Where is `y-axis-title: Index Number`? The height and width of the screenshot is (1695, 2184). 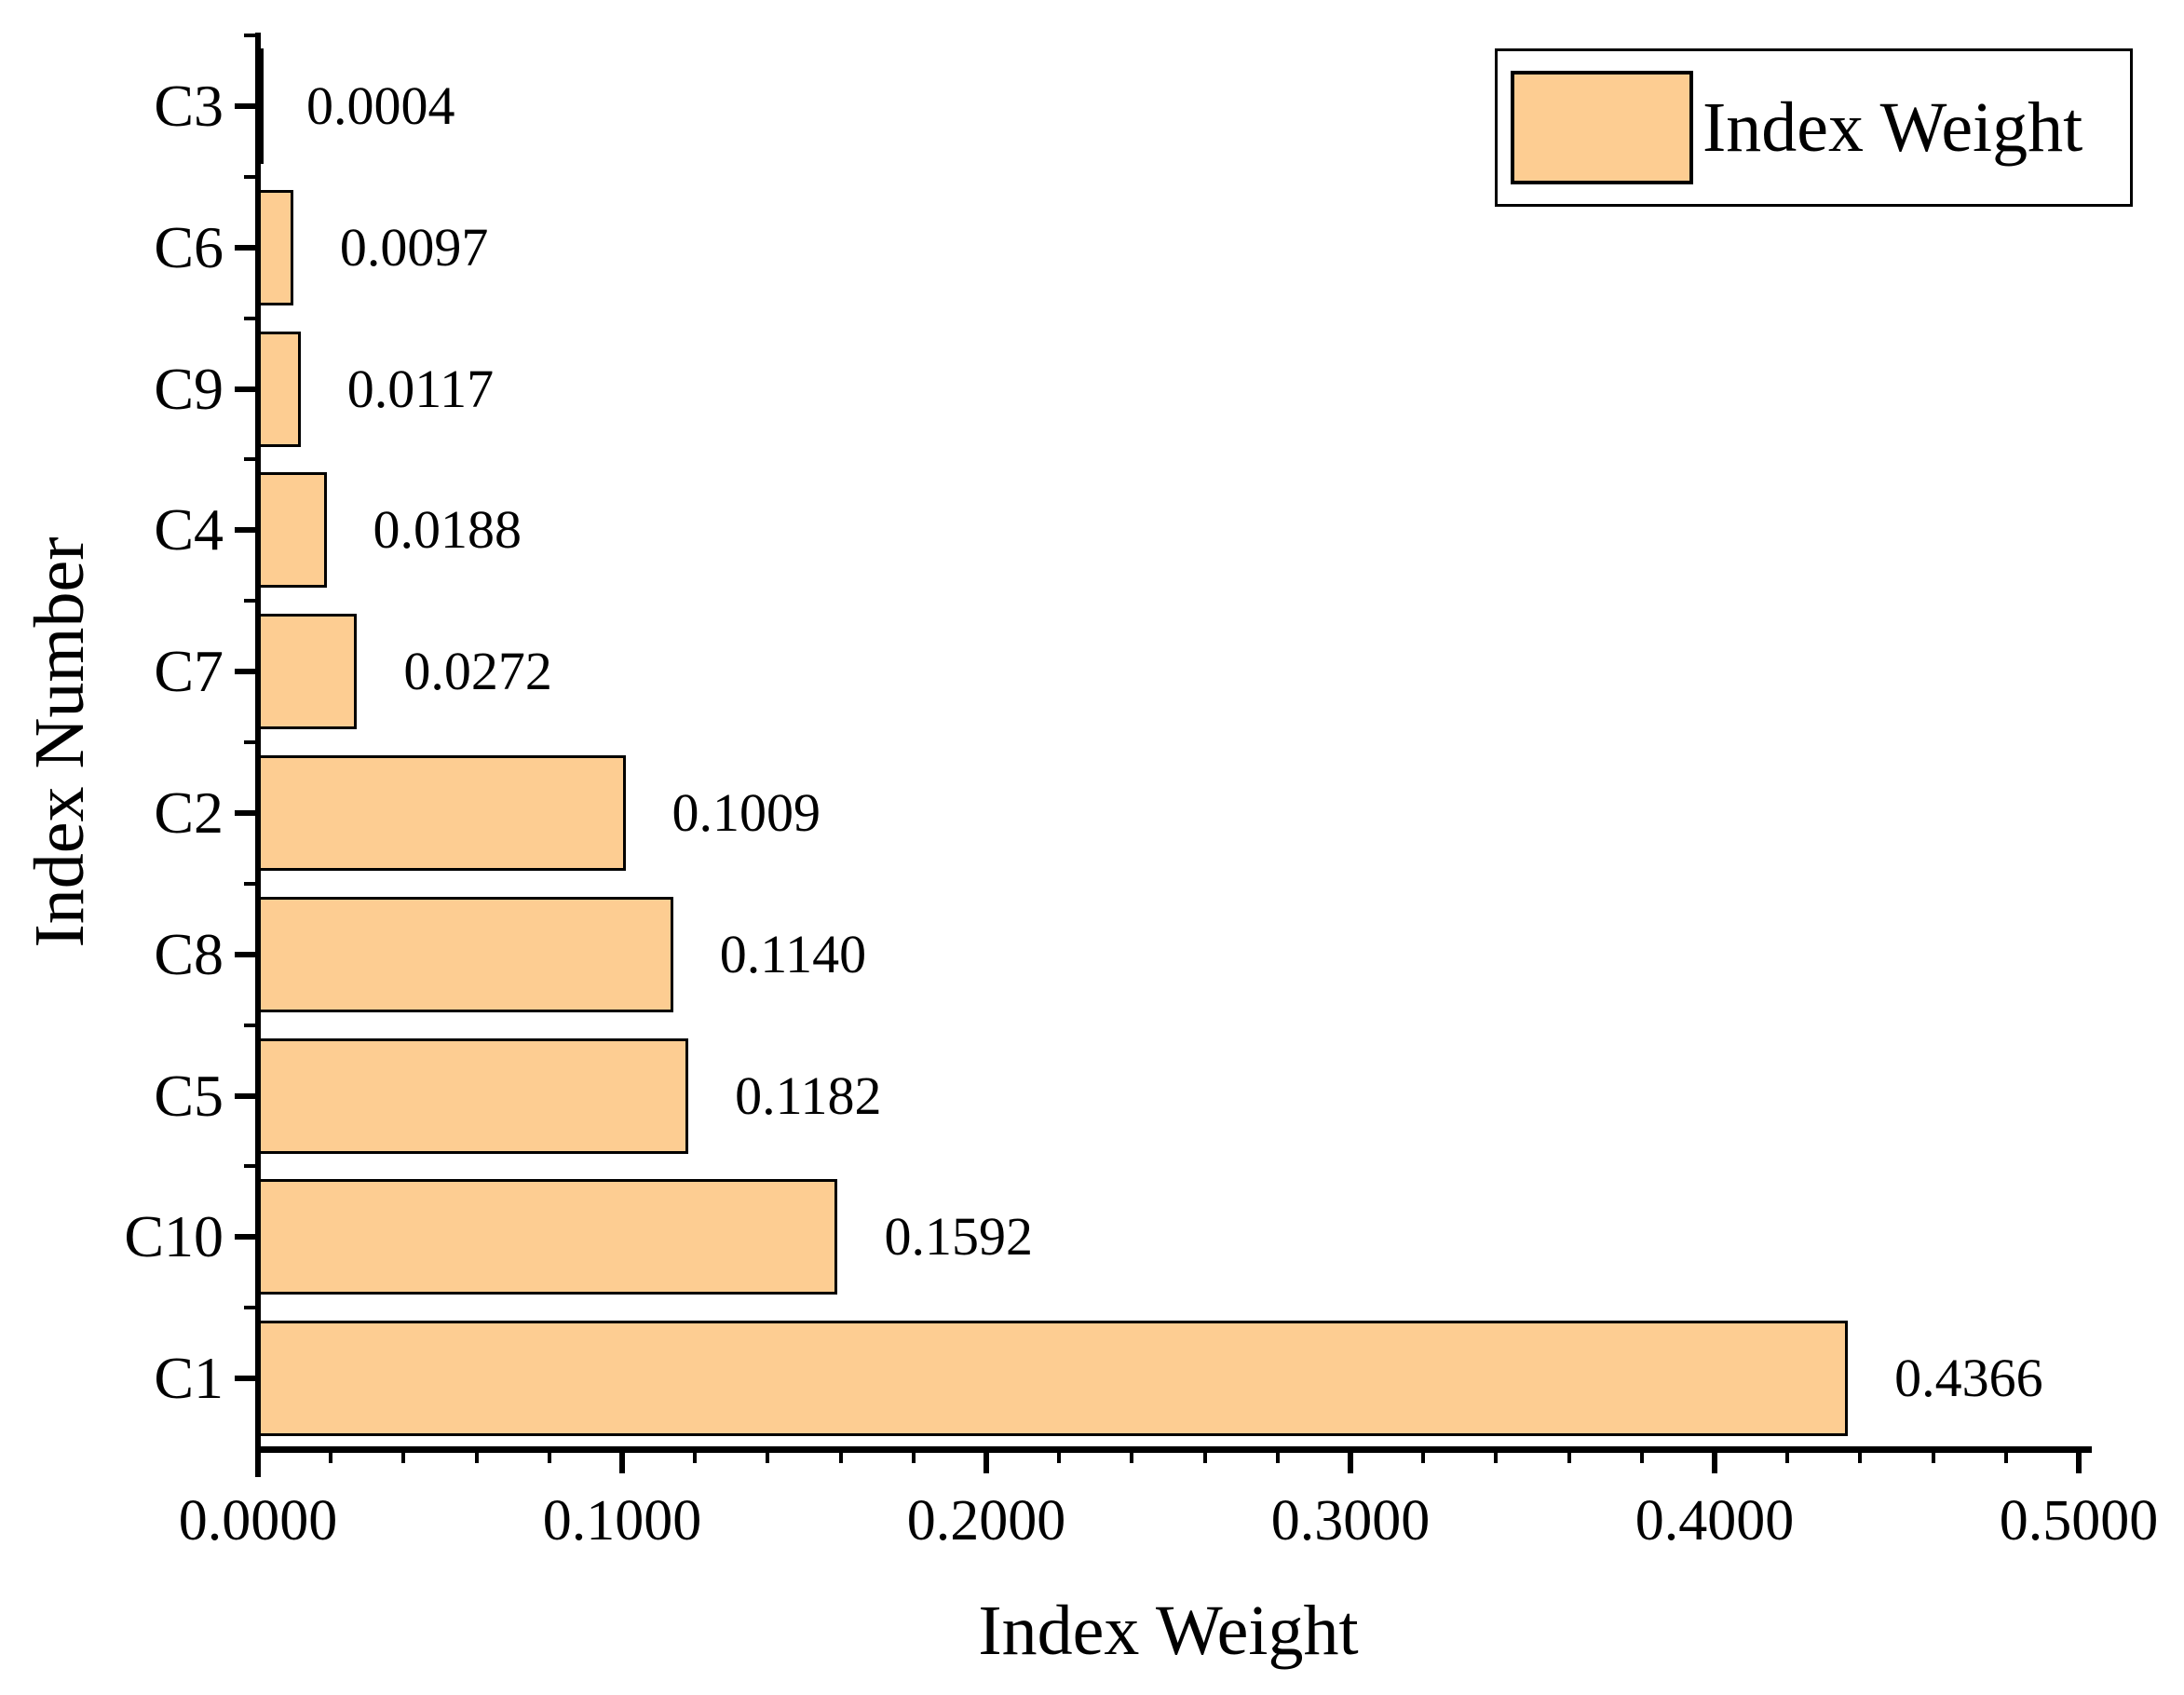 y-axis-title: Index Number is located at coordinates (59, 742).